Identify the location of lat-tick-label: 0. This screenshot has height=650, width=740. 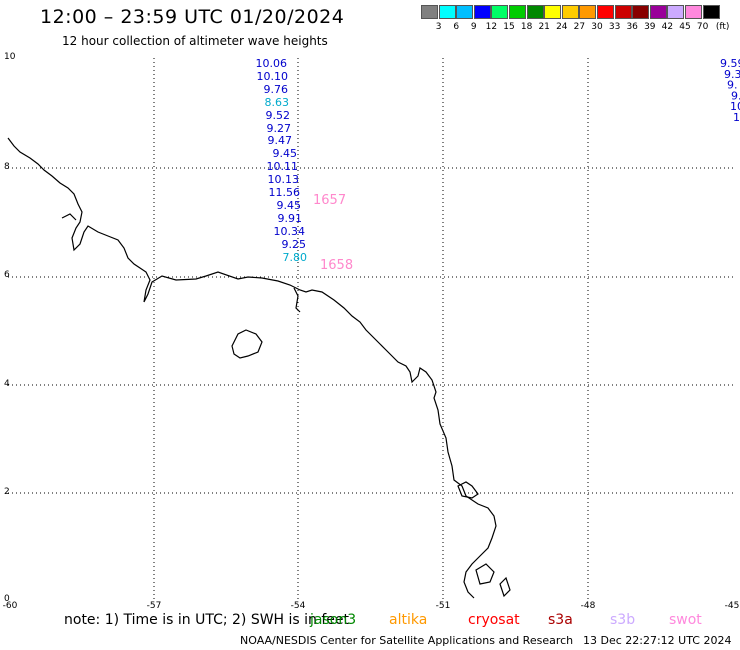
(7, 599).